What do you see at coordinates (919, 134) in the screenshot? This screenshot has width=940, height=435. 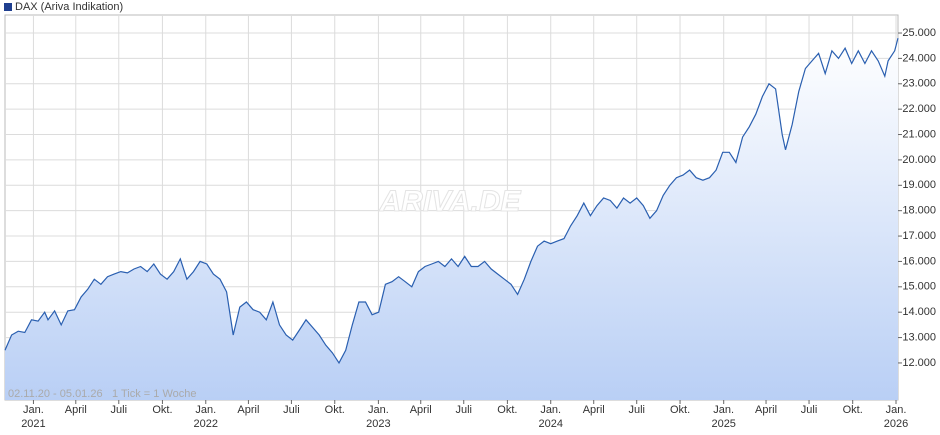 I see `y-tick-label: 21.000` at bounding box center [919, 134].